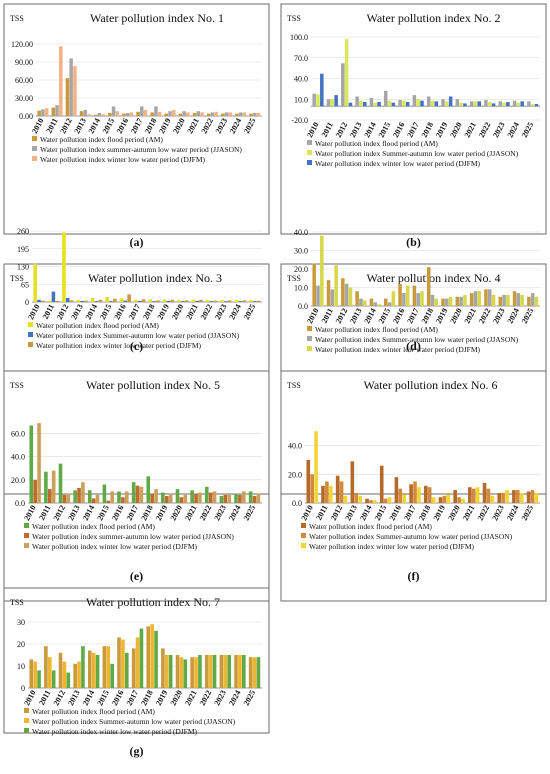  Describe the element at coordinates (404, 498) in the screenshot. I see `bar-2016-s3` at that location.